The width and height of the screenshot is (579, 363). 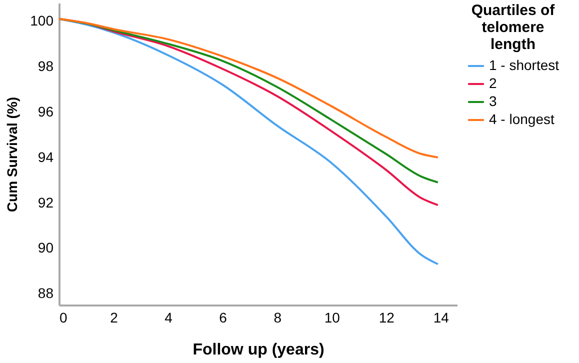 I want to click on x-tick-label: 10, so click(x=332, y=318).